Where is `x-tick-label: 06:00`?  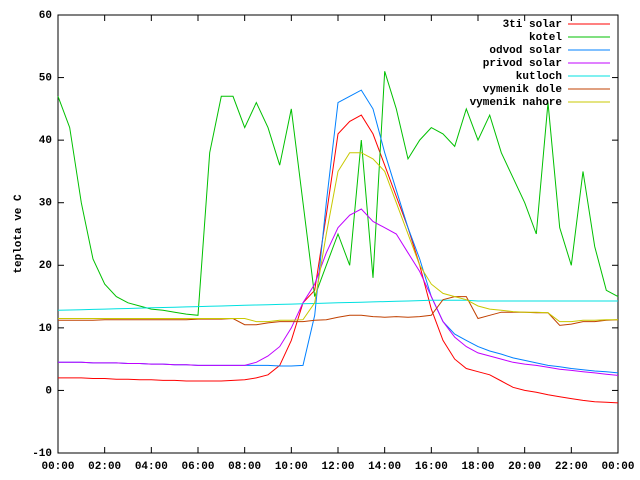 x-tick-label: 06:00 is located at coordinates (197, 467).